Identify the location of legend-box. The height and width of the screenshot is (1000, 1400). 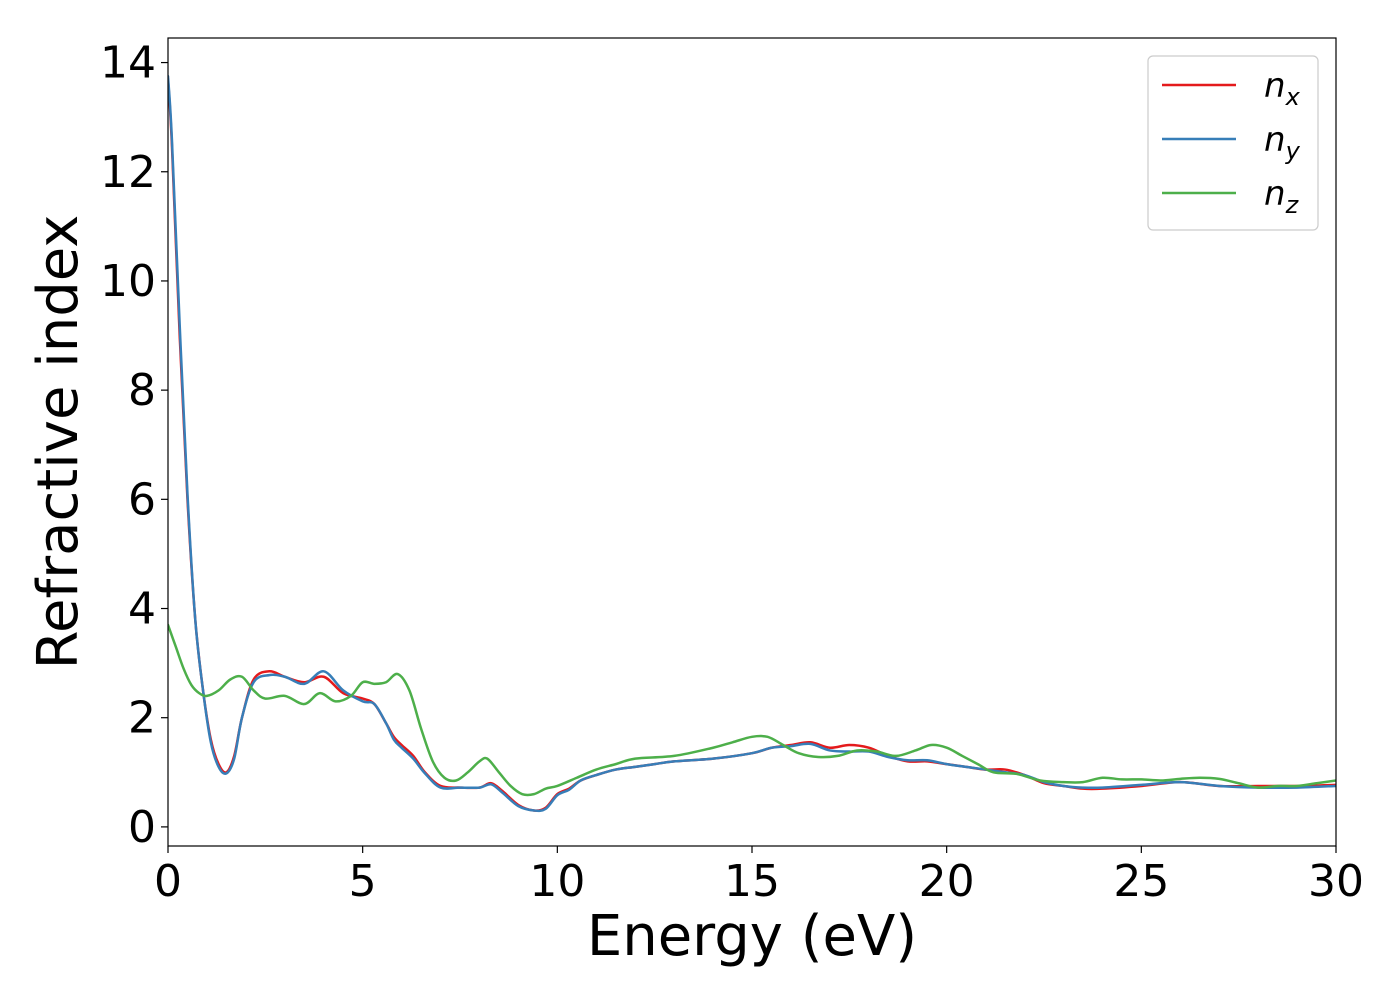
(1233, 143).